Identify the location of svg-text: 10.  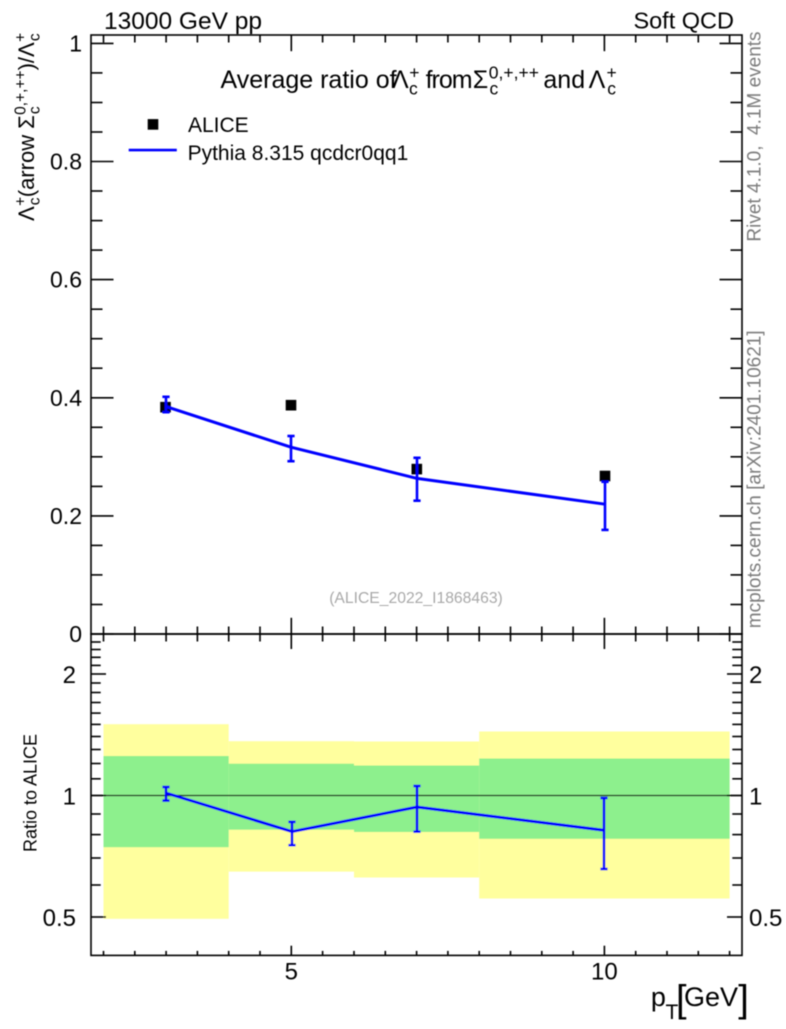
(604, 972).